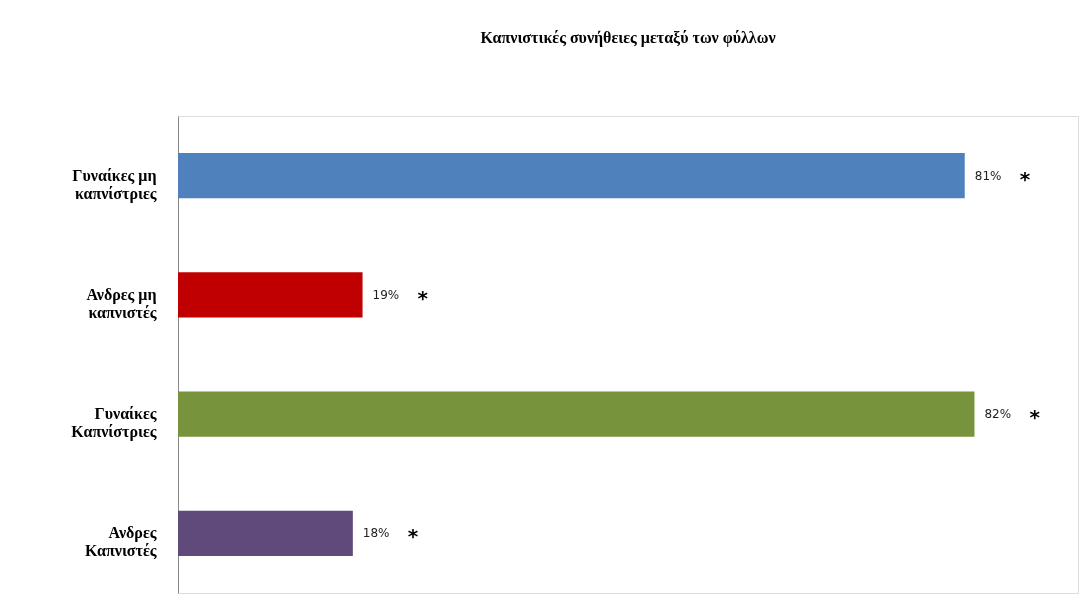 The image size is (1088, 613). What do you see at coordinates (988, 175) in the screenshot?
I see `data-label: 81%` at bounding box center [988, 175].